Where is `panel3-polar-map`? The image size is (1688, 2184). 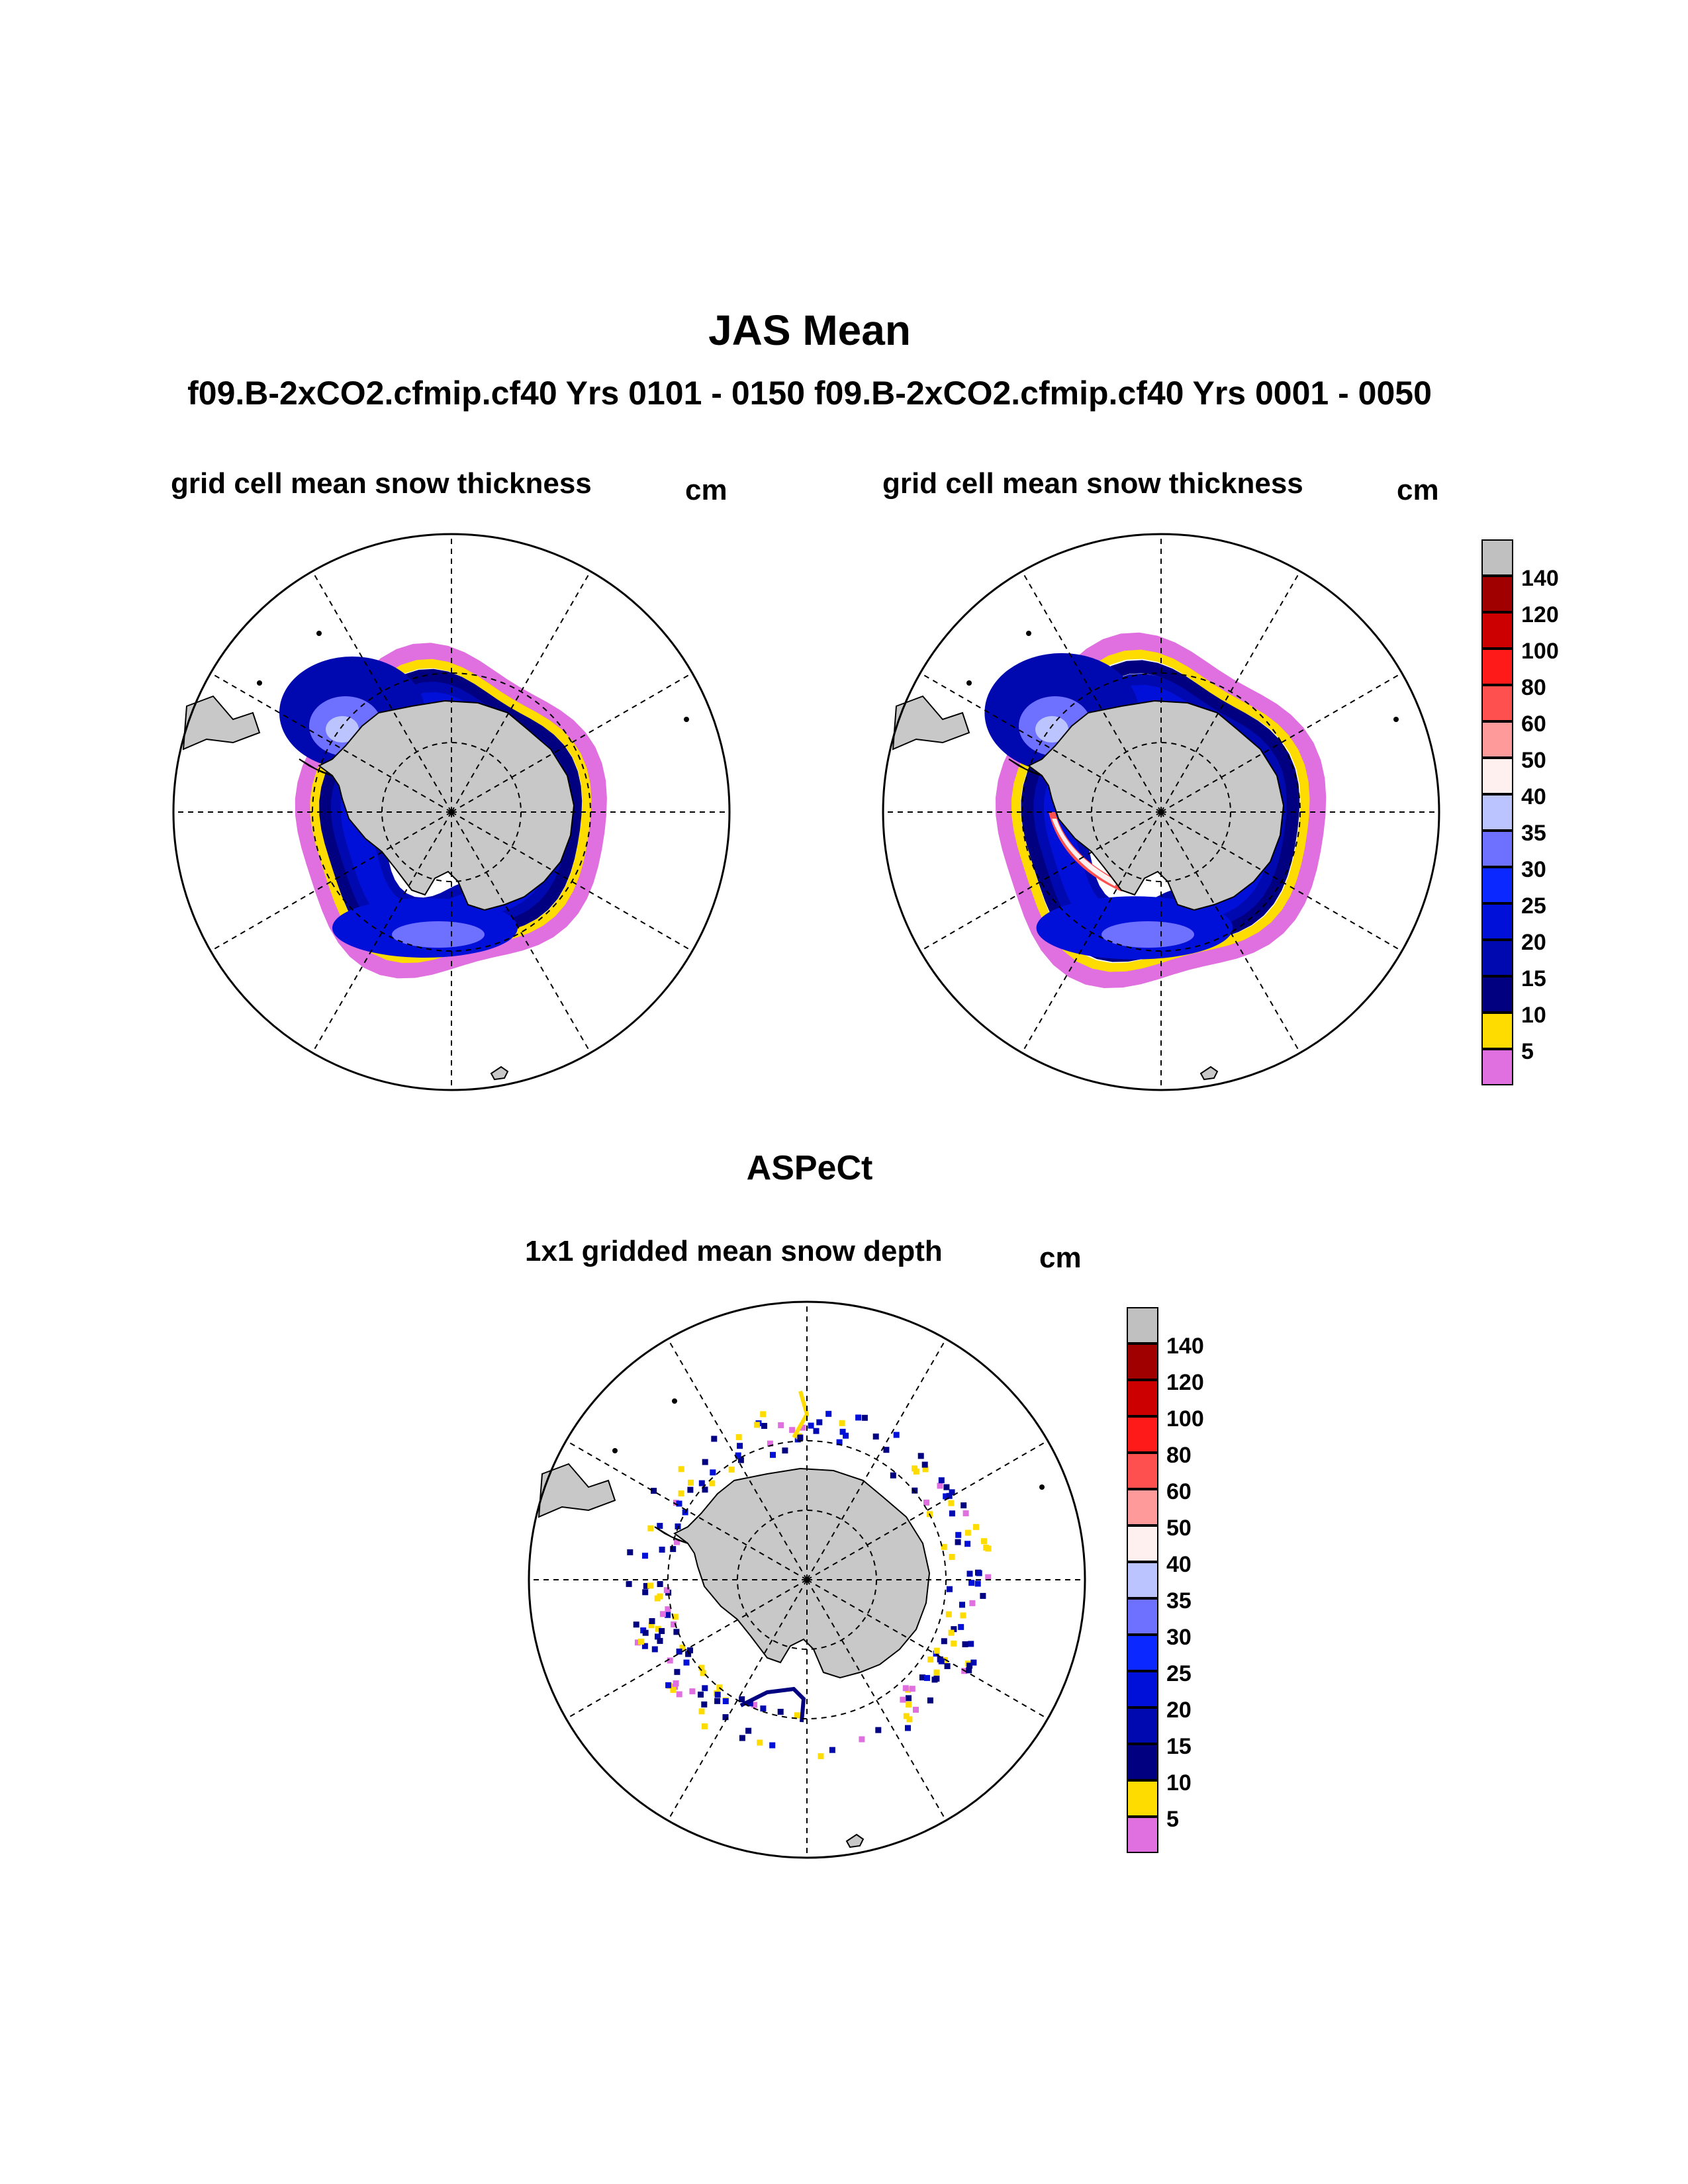
panel3-polar-map is located at coordinates (807, 1579).